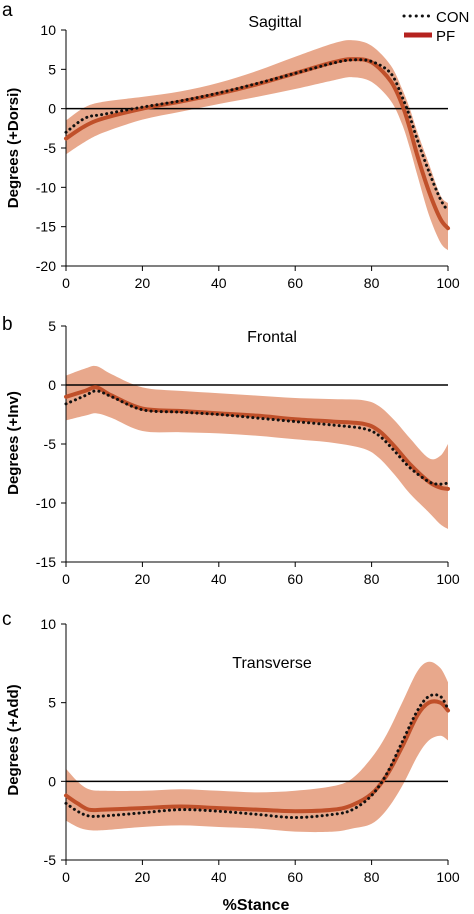  Describe the element at coordinates (435, 27) in the screenshot. I see `legend: CON PF` at that location.